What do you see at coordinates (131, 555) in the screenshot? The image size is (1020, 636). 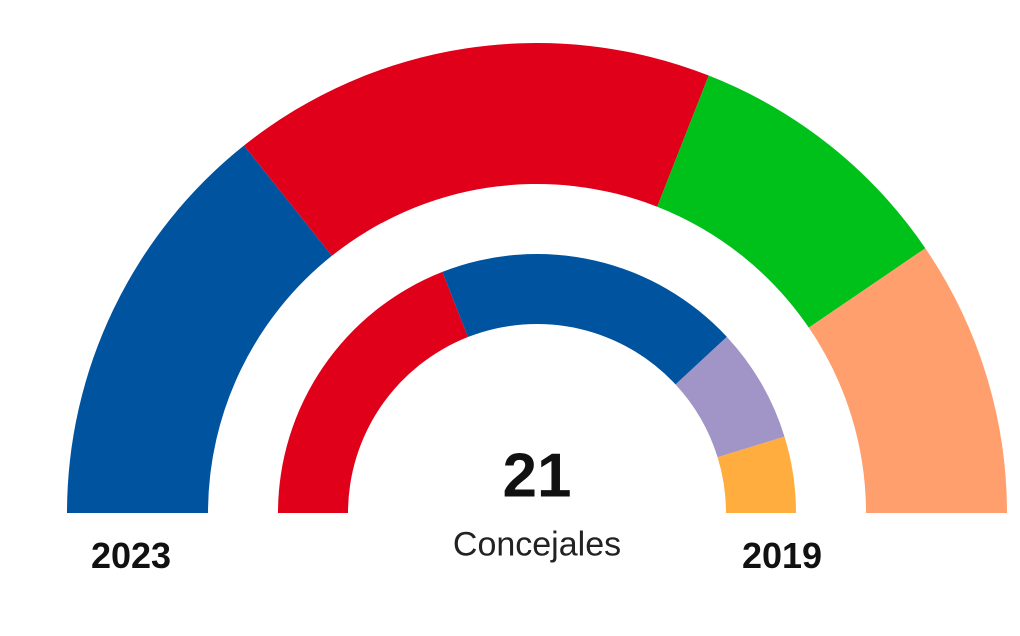 I see `year-2023-label: 2023` at bounding box center [131, 555].